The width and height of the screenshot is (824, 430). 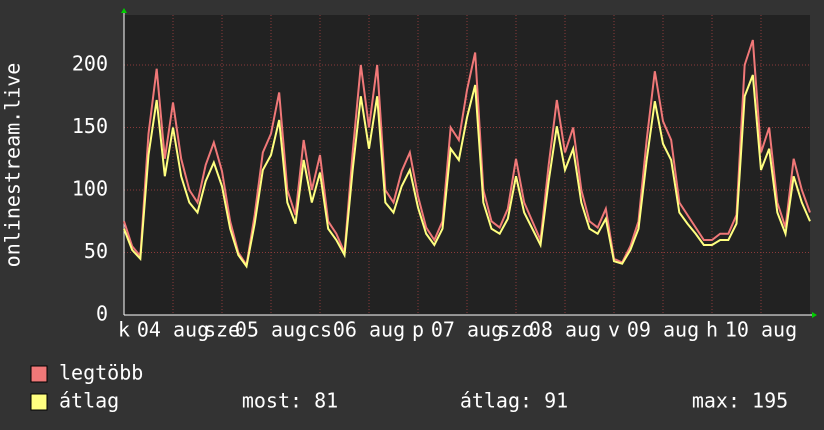 I want to click on x-tick-label: sze, so click(x=222, y=330).